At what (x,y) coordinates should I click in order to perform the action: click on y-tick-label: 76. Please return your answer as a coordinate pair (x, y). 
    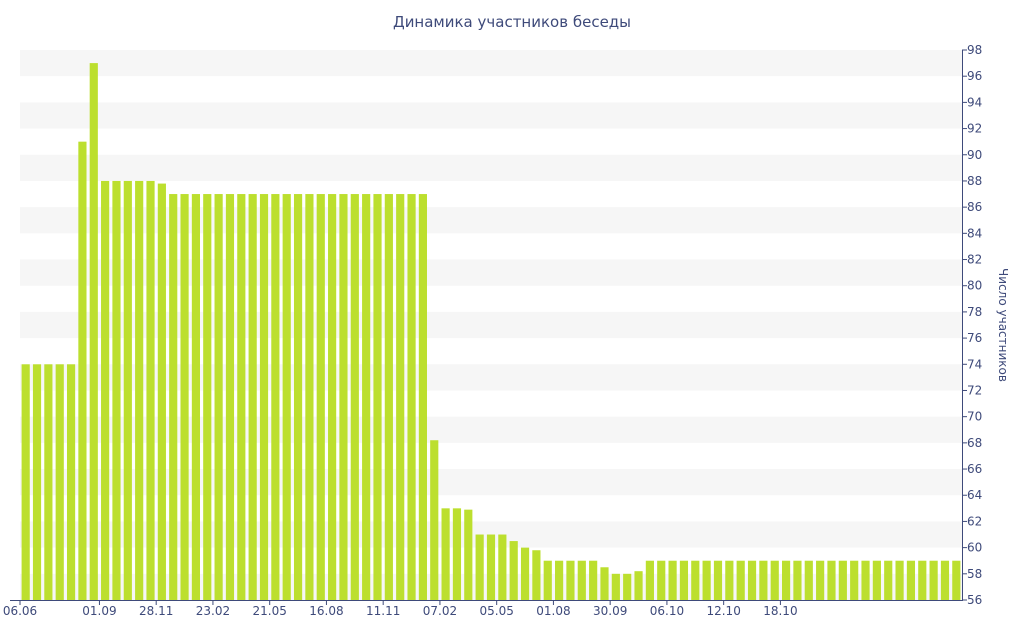
    Looking at the image, I should click on (974, 338).